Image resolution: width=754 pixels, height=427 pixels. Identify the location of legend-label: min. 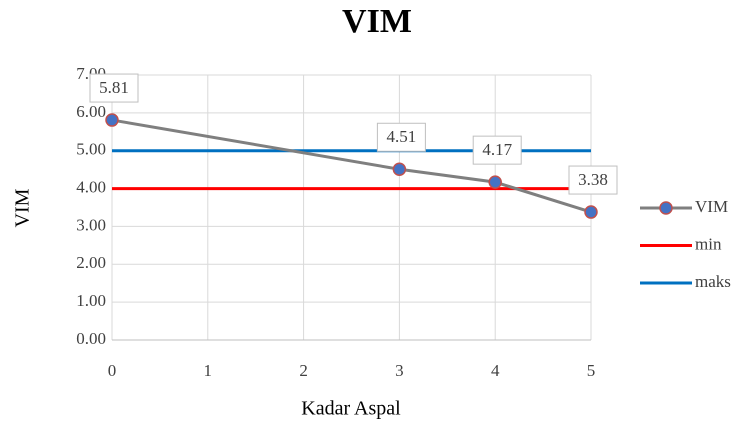
(708, 243).